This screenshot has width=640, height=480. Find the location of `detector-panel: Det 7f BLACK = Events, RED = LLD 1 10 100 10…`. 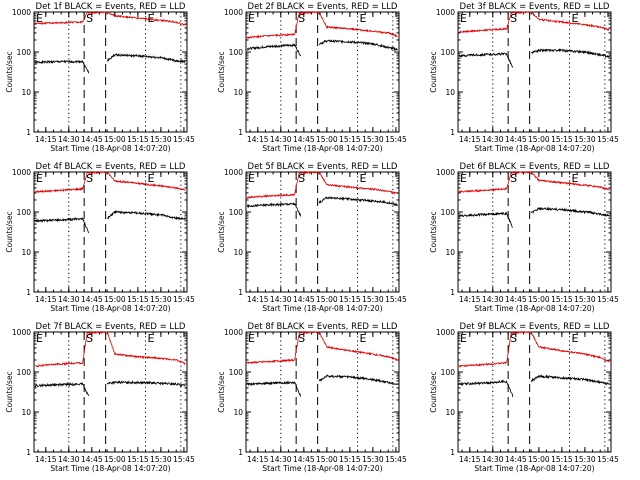

detector-panel: Det 7f BLACK = Events, RED = LLD 1 10 100 10… is located at coordinates (100, 397).